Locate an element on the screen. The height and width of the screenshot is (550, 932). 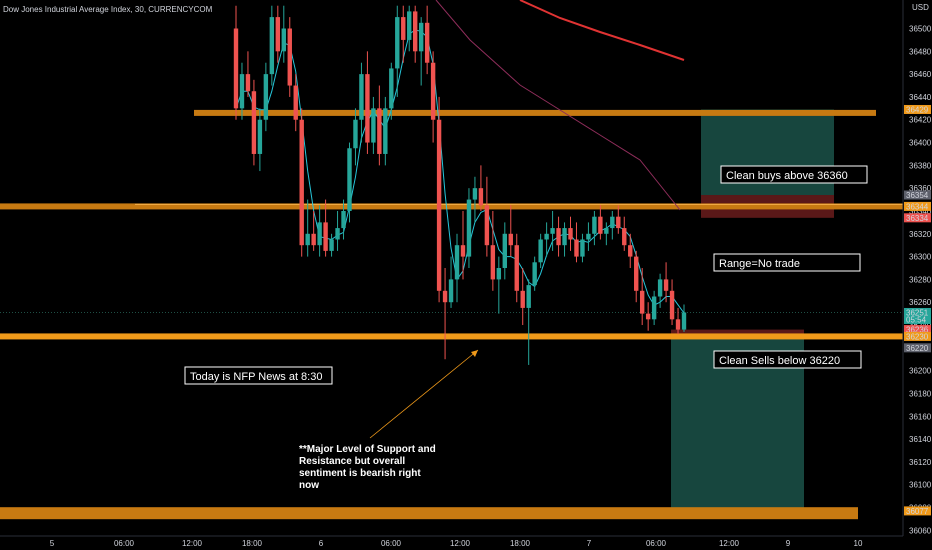
price-tick-label: 36400 is located at coordinates (920, 143).